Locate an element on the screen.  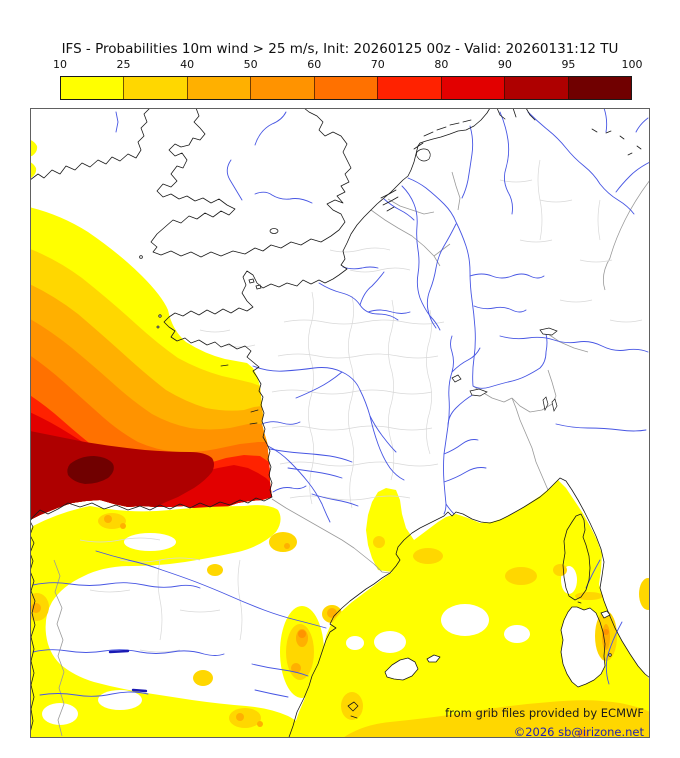
colorbar-tick-label: 10 is located at coordinates (60, 64).